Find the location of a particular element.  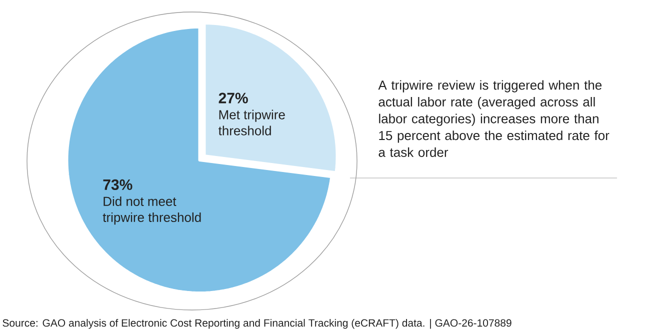

data-label: 73% is located at coordinates (117, 184).